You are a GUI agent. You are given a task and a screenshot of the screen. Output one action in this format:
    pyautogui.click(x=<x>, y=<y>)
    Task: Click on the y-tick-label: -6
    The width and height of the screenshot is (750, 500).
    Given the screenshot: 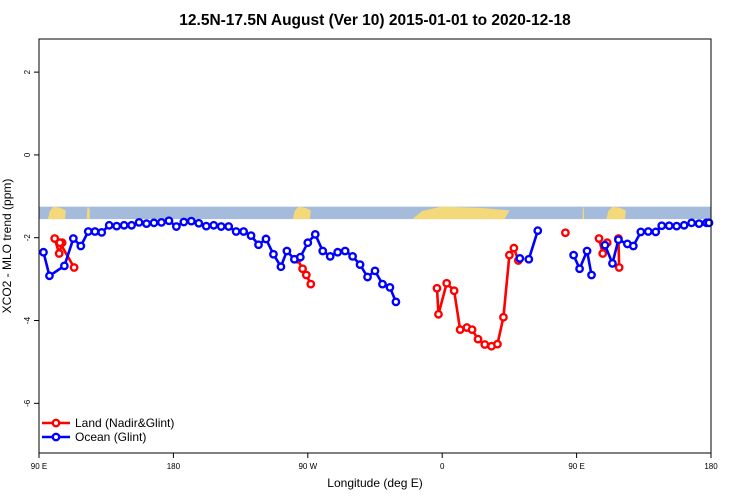 What is the action you would take?
    pyautogui.click(x=27, y=403)
    